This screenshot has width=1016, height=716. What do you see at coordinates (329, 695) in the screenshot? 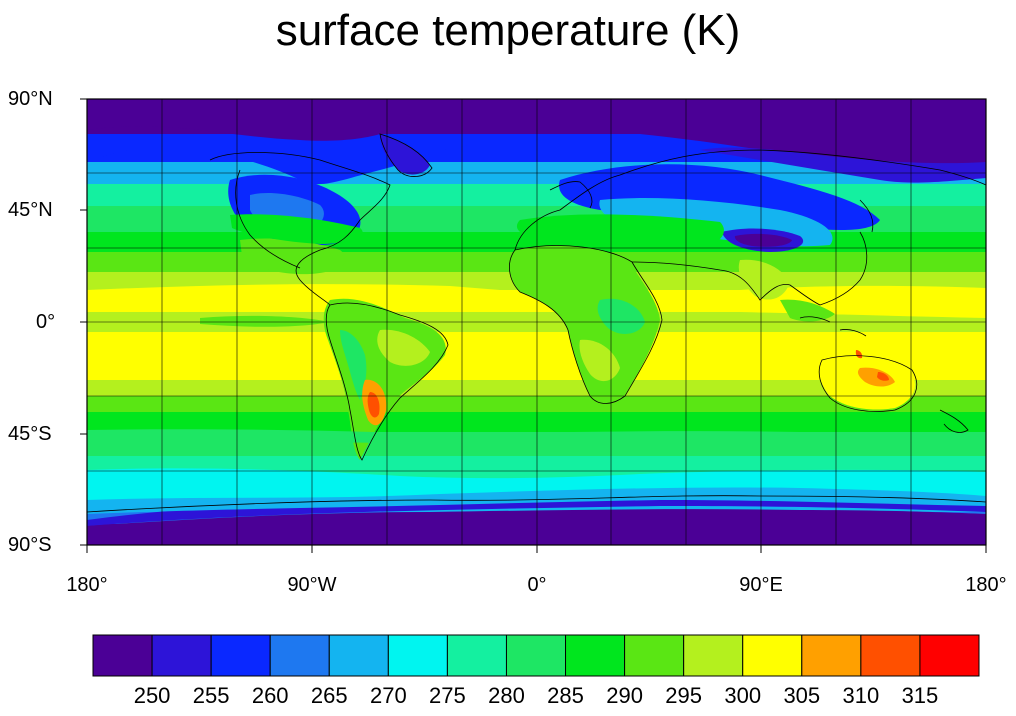
I see `colorbar-label: 265` at bounding box center [329, 695].